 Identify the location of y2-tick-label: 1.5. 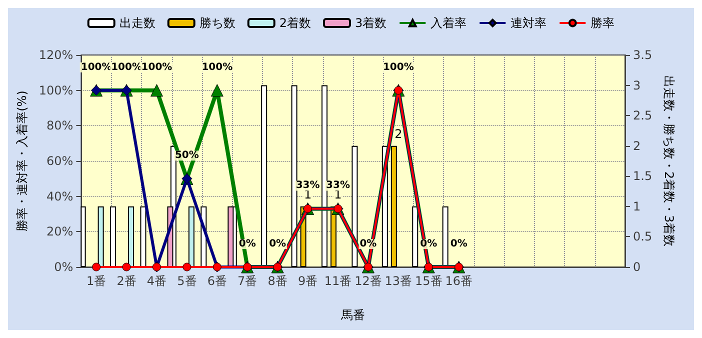
(642, 176).